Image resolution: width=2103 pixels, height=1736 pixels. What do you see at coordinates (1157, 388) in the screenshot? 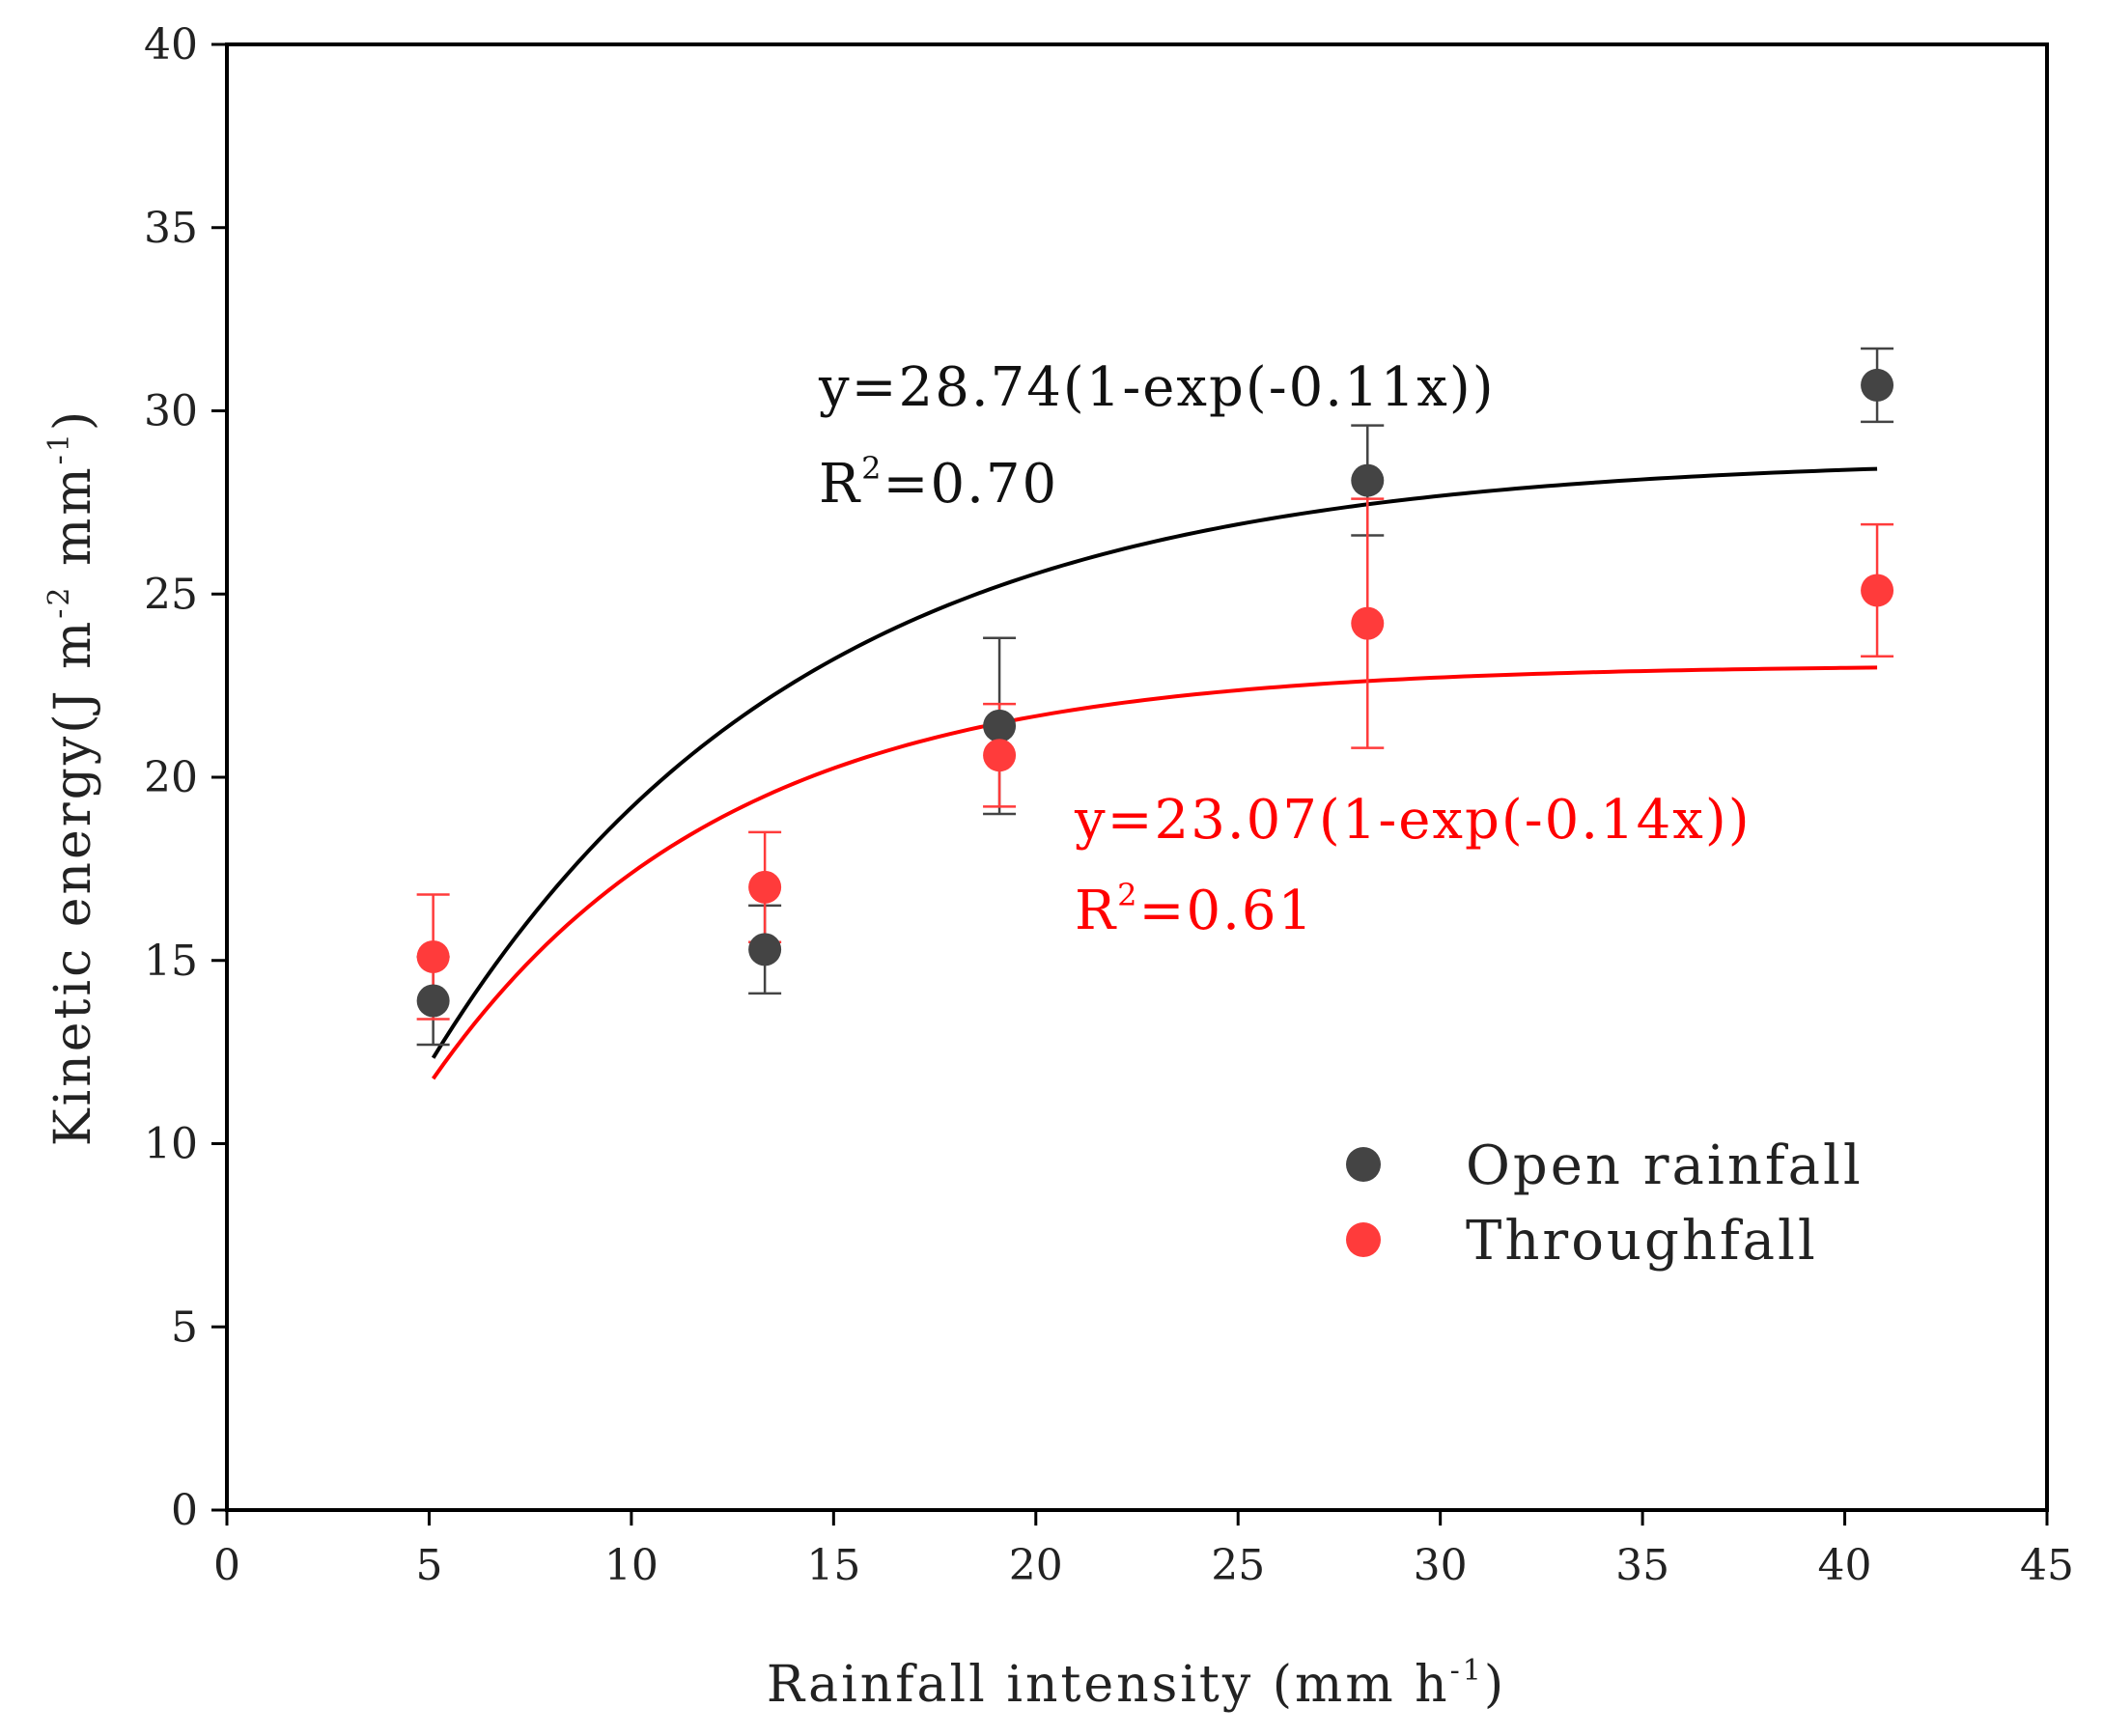
I see `open-rainfall-equation: y=28.74(1-exp(-0.11x))` at bounding box center [1157, 388].